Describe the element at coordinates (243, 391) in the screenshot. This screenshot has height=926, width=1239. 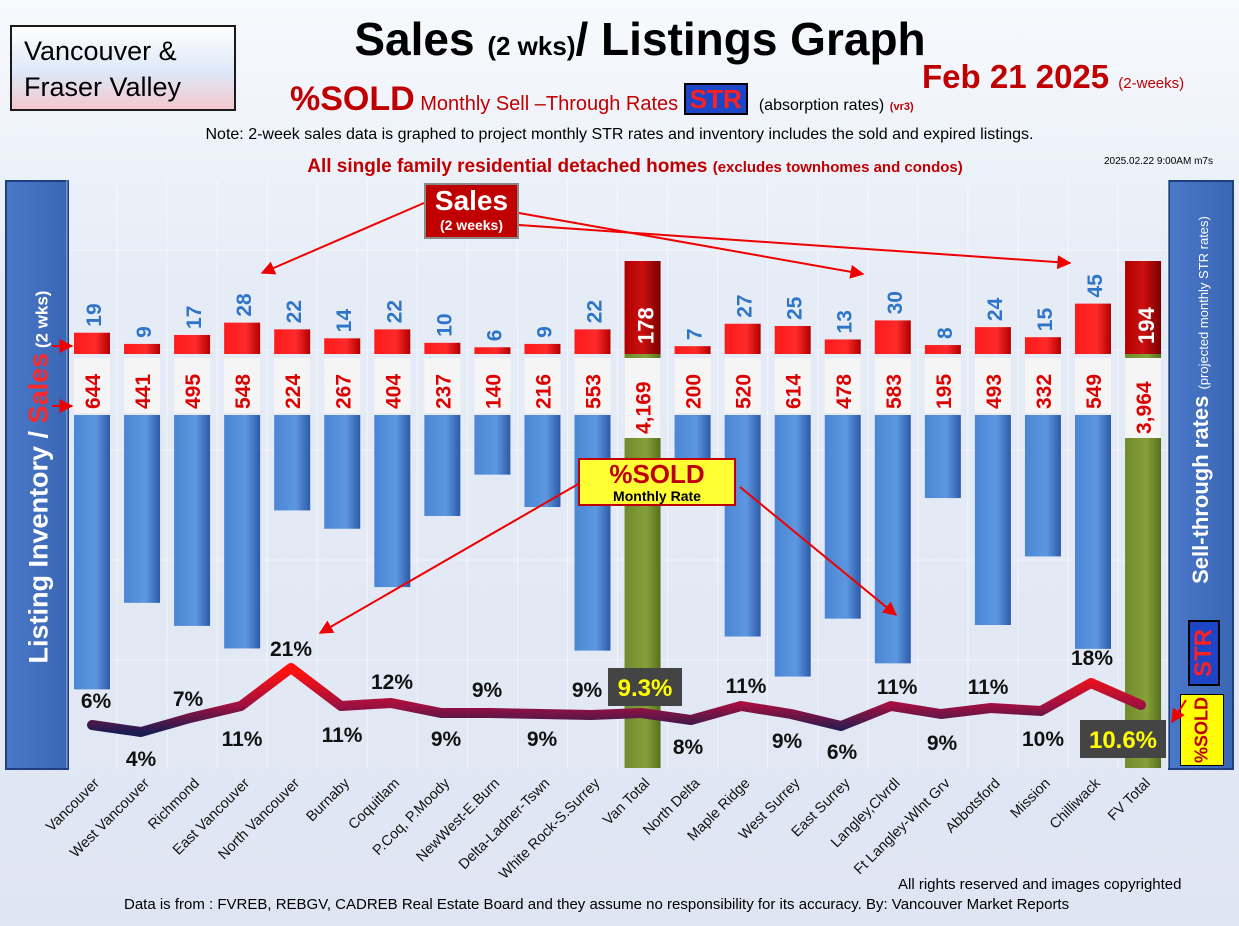
I see `inventory-value-label: 548` at that location.